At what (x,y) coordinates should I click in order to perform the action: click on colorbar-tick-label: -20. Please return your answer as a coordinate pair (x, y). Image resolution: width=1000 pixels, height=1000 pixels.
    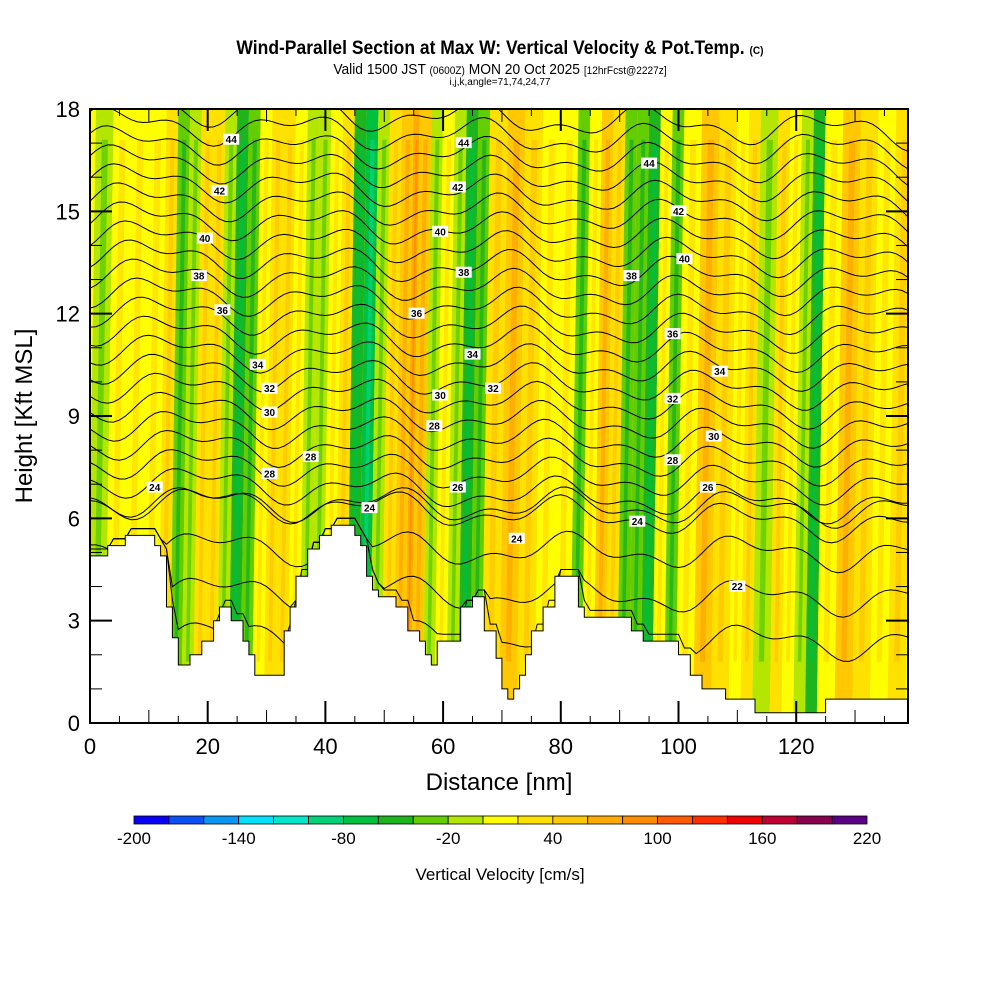
    Looking at the image, I should click on (448, 838).